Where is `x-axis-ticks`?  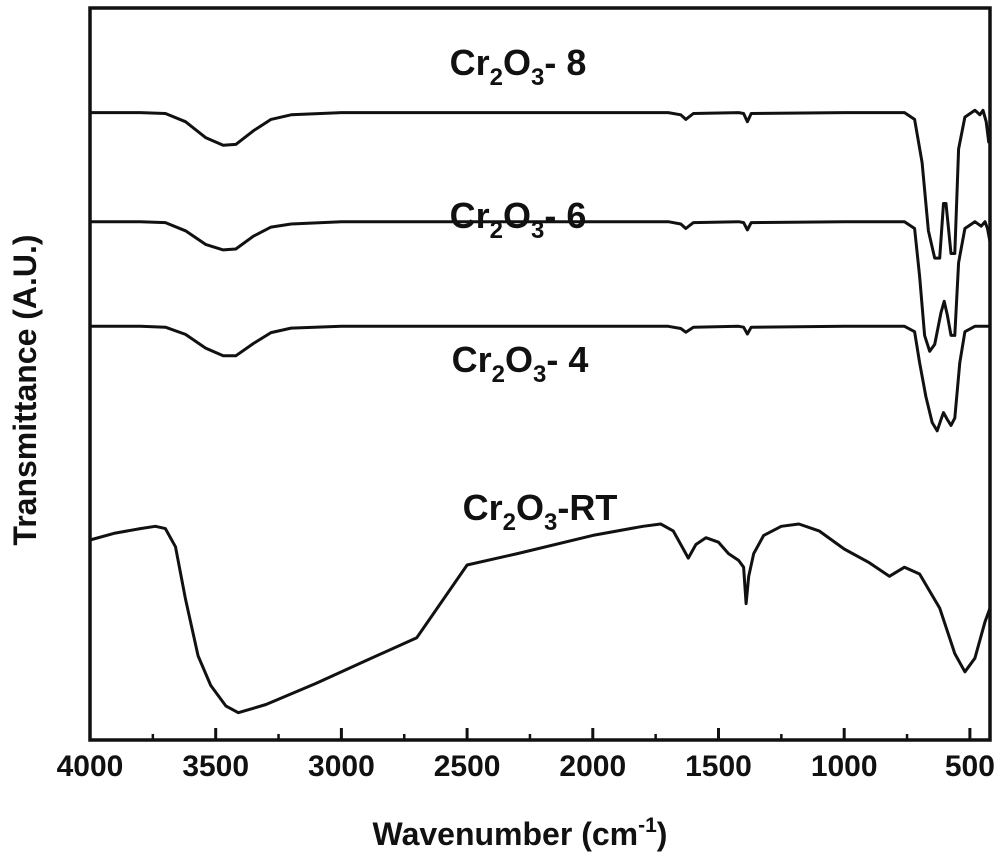
x-axis-ticks is located at coordinates (530, 734).